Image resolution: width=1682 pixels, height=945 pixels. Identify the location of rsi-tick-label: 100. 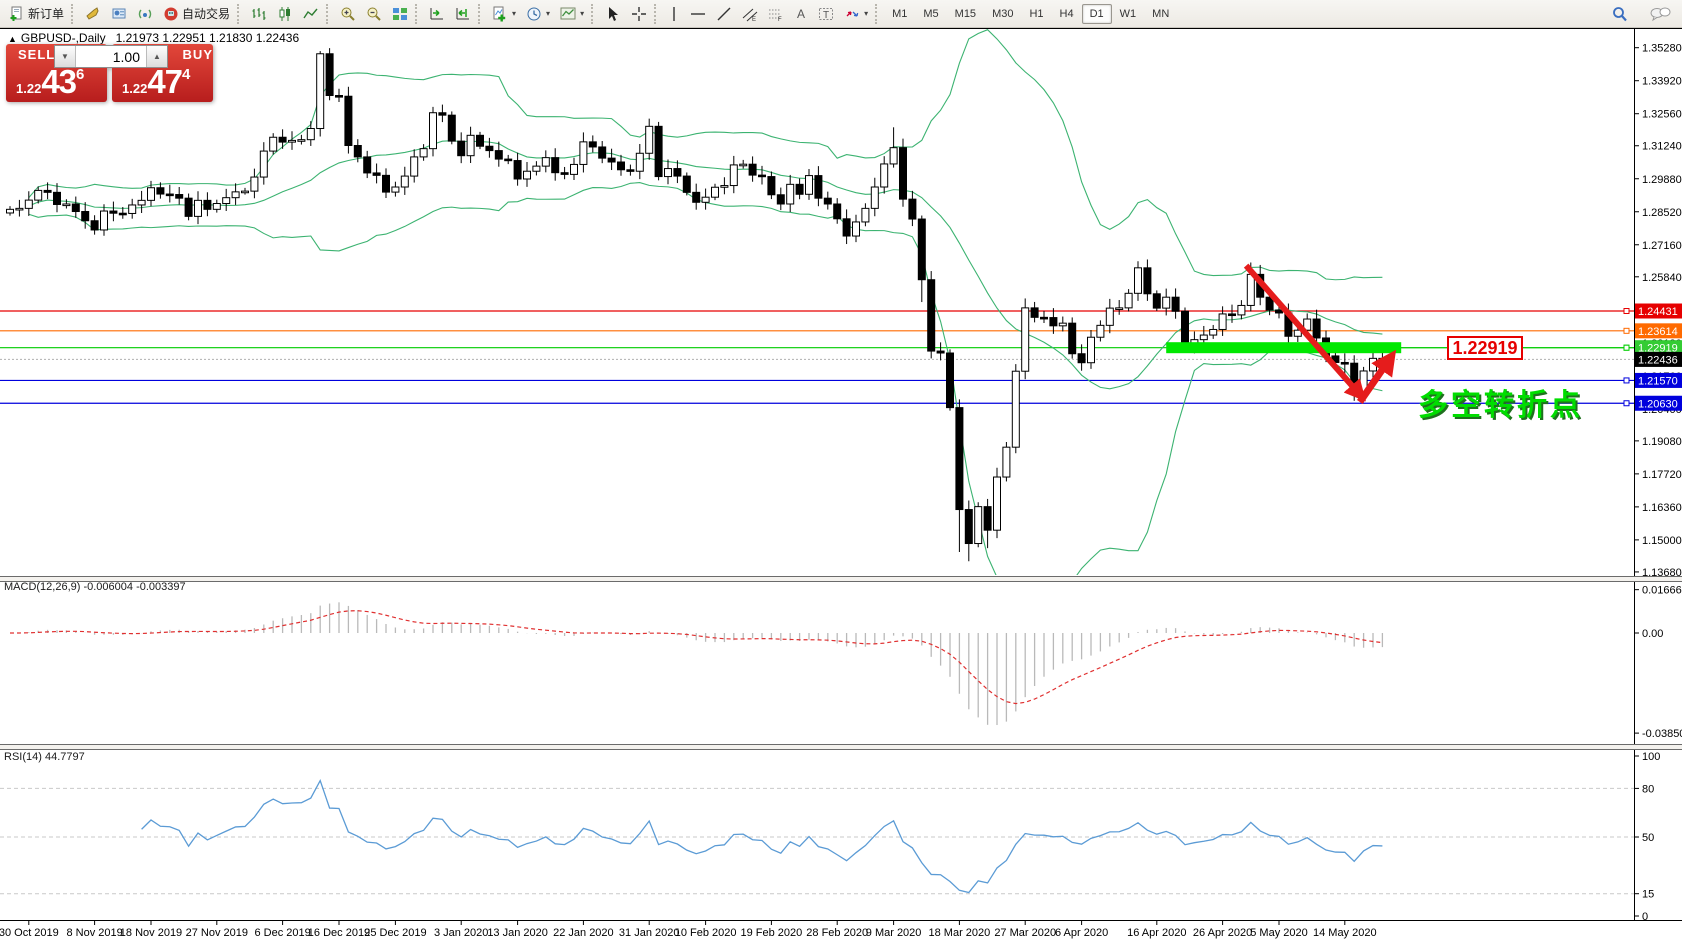
(1651, 757).